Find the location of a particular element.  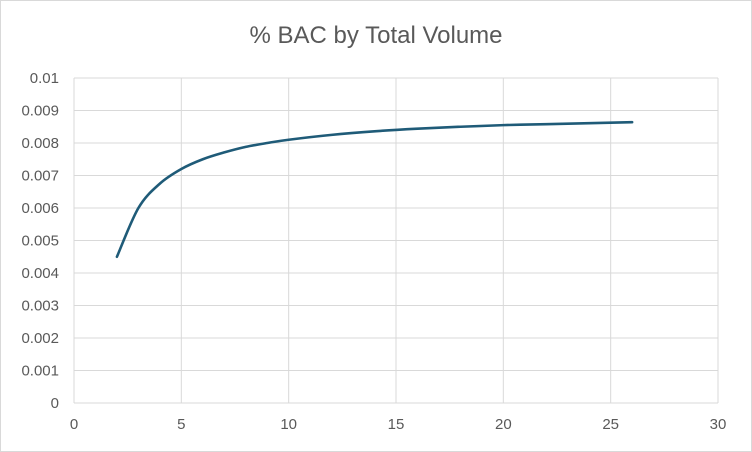

y-tick-label: 0.008 is located at coordinates (40, 143).